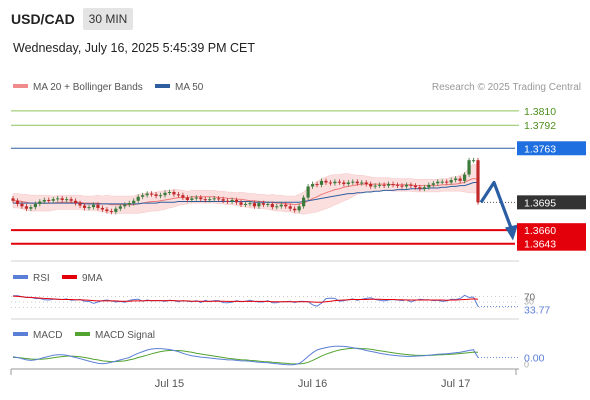 This screenshot has height=400, width=590. What do you see at coordinates (125, 335) in the screenshot?
I see `legend-label-macd-signal: MACD Signal` at bounding box center [125, 335].